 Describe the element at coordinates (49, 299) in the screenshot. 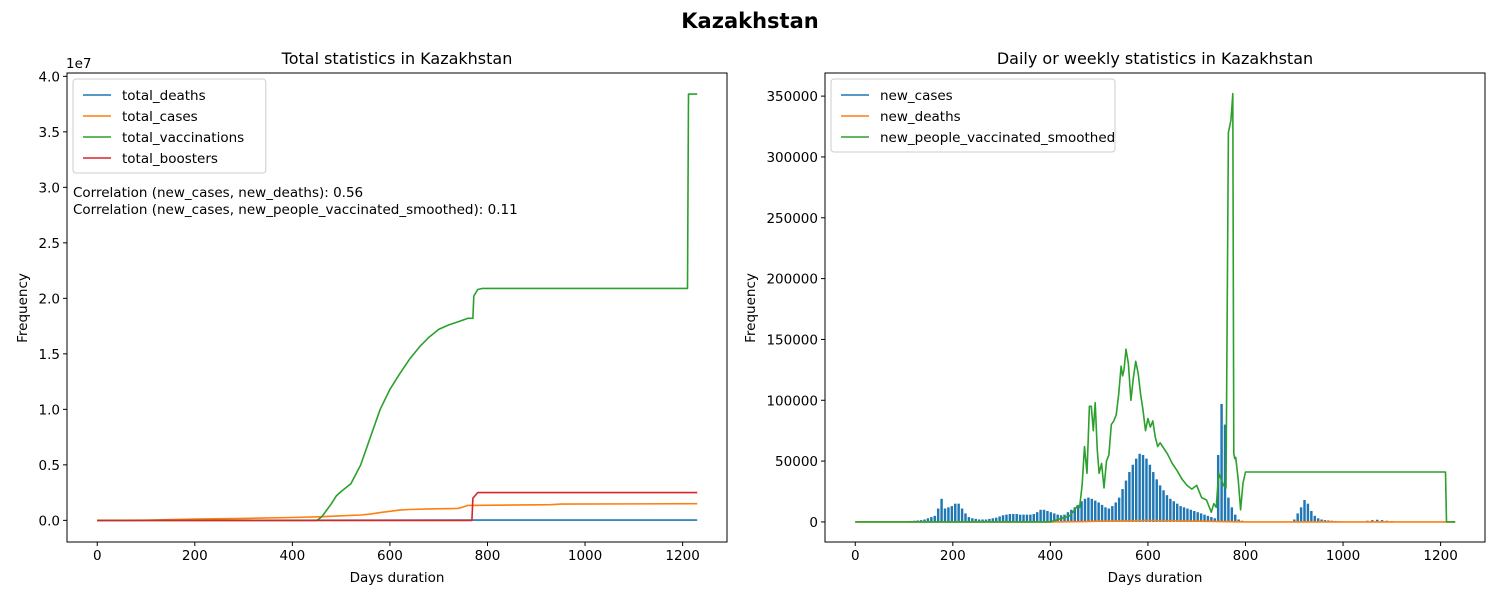

I see `left-y-tick-label: 2.0` at that location.